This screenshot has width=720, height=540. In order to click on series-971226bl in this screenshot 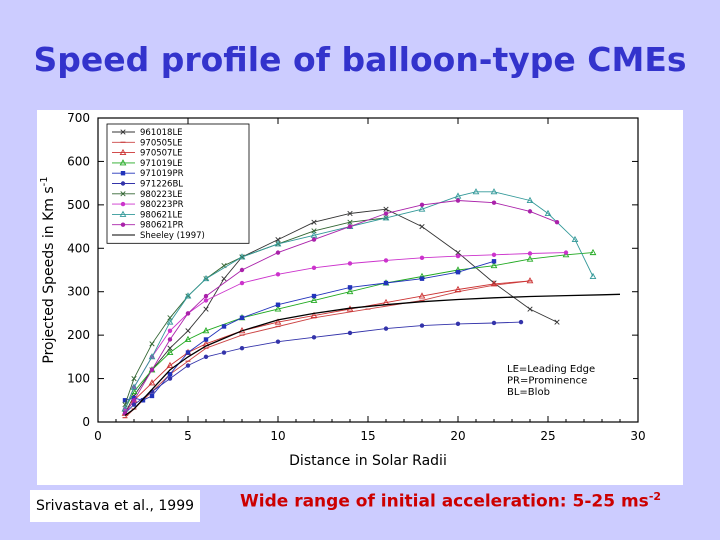, I will do `click(323, 367)`.